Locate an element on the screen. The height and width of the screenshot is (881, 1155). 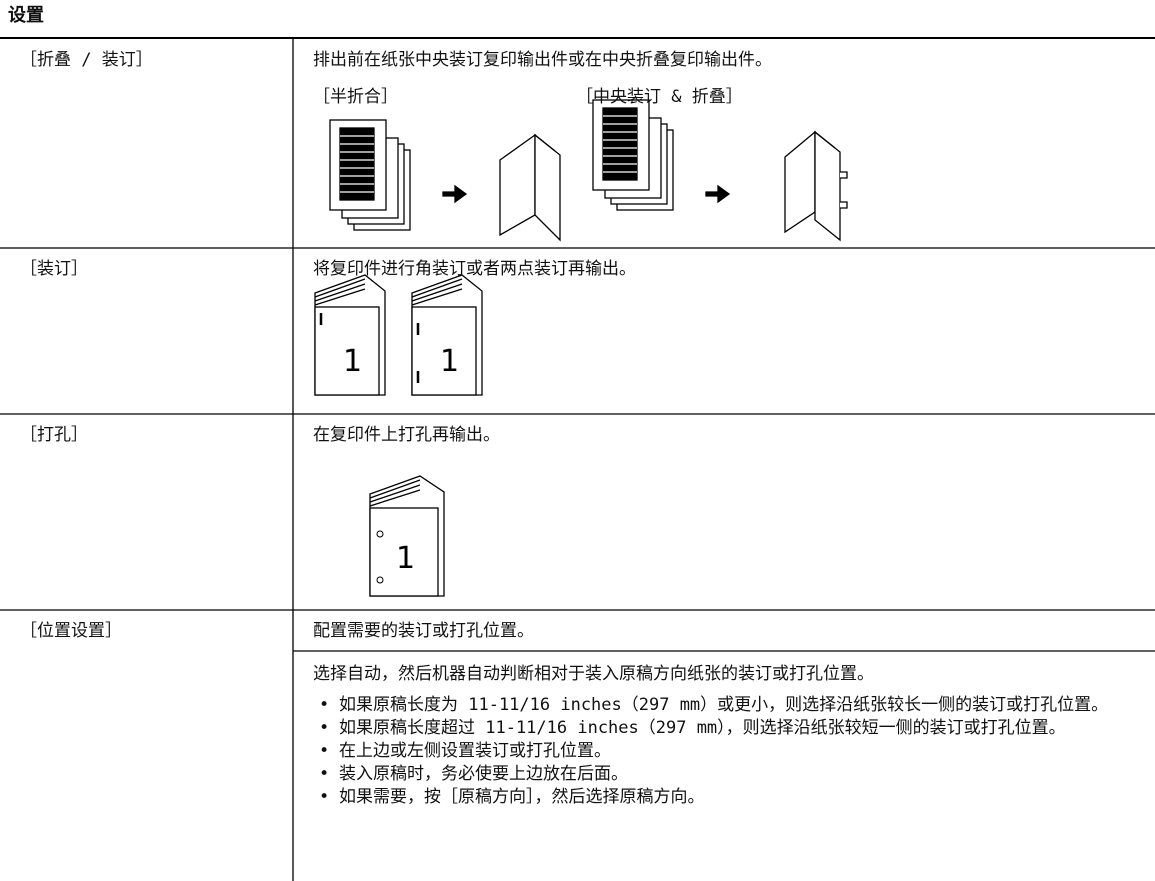
setting-name: ［位置设置］ is located at coordinates (71, 631).